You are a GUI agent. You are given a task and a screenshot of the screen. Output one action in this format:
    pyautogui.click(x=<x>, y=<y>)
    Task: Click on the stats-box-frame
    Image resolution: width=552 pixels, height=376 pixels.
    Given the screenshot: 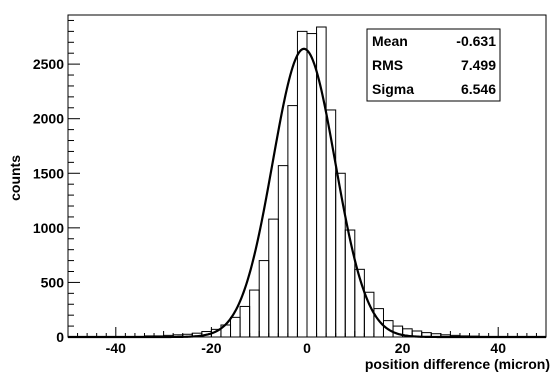 What is the action you would take?
    pyautogui.click(x=433, y=65)
    